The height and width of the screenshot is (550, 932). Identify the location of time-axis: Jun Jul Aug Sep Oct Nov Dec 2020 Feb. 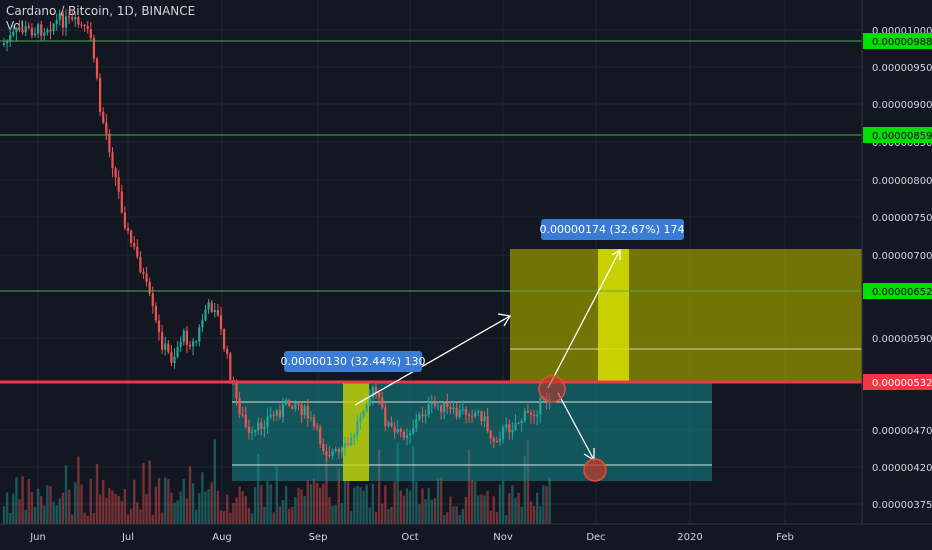
(466, 533).